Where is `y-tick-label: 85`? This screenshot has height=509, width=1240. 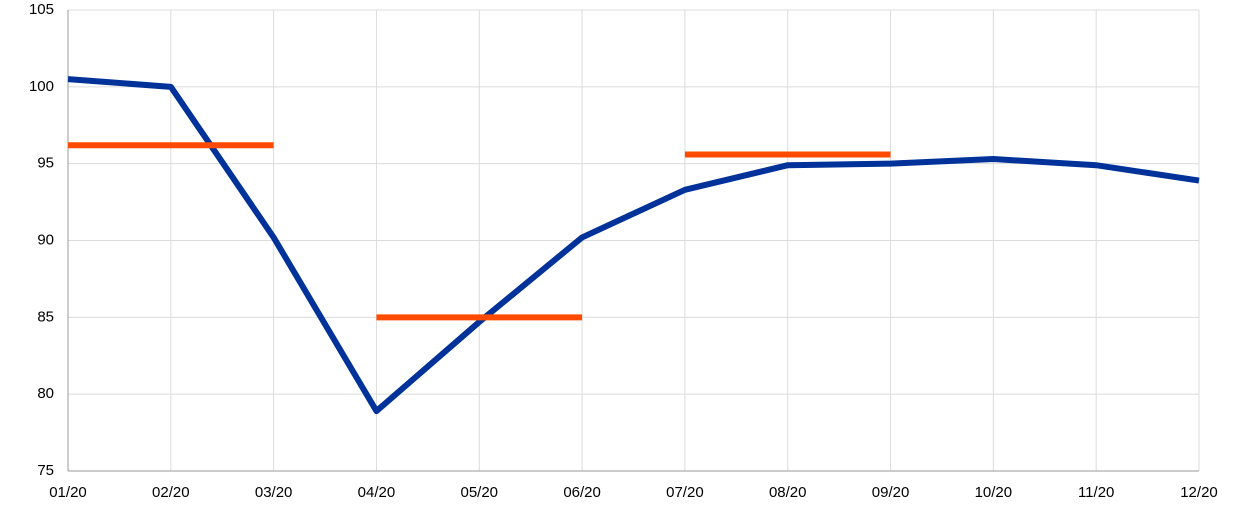
y-tick-label: 85 is located at coordinates (45, 316).